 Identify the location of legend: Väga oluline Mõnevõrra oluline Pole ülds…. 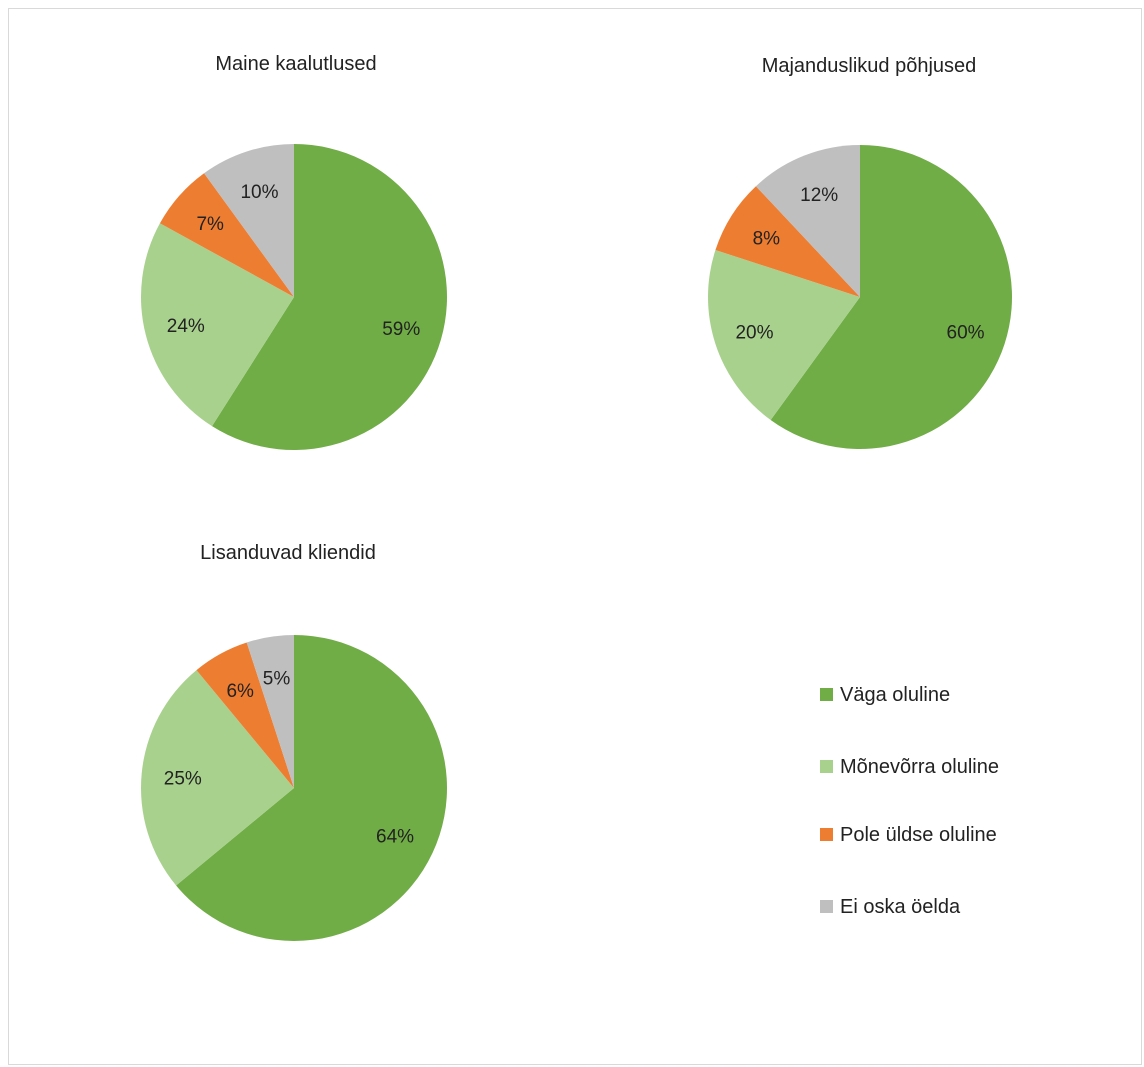
(909, 801).